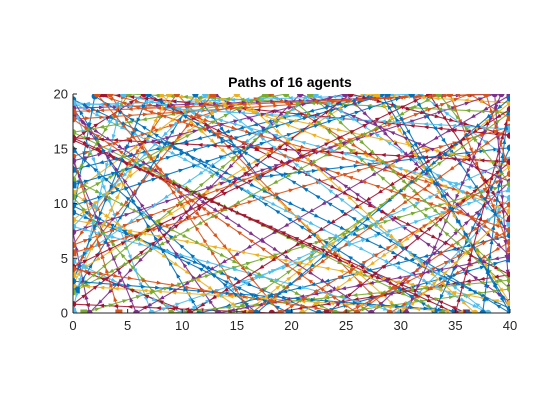 Image resolution: width=560 pixels, height=420 pixels. I want to click on agent-6-start-marker, so click(508, 223).